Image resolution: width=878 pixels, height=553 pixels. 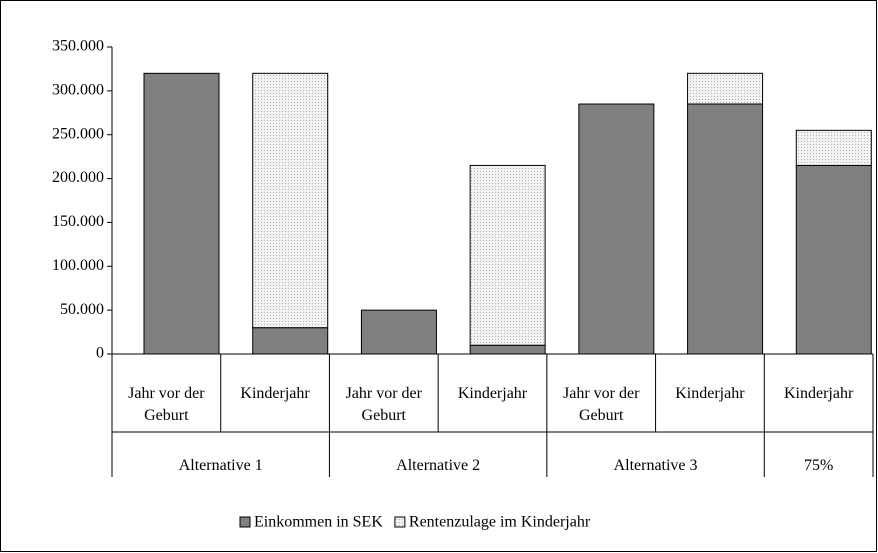 I want to click on y-tick-label: 150.000, so click(x=78, y=221).